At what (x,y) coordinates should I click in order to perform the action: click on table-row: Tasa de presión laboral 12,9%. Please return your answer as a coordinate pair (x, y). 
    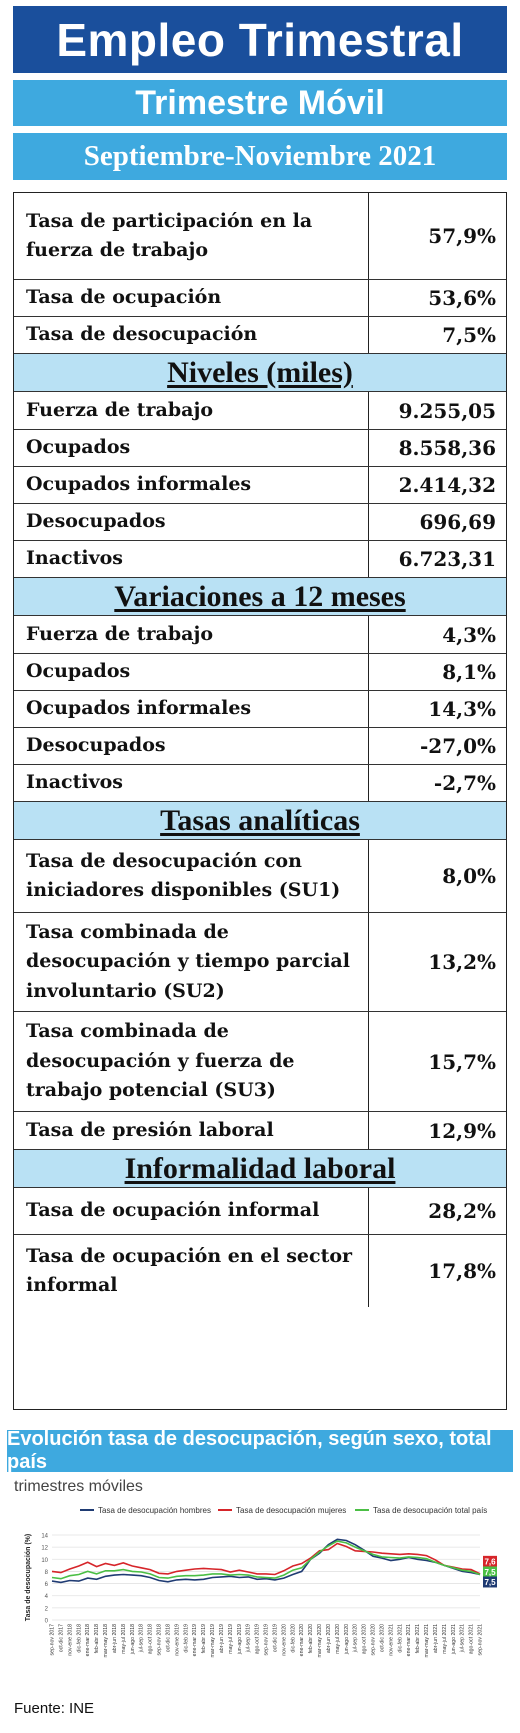
    Looking at the image, I should click on (260, 1131).